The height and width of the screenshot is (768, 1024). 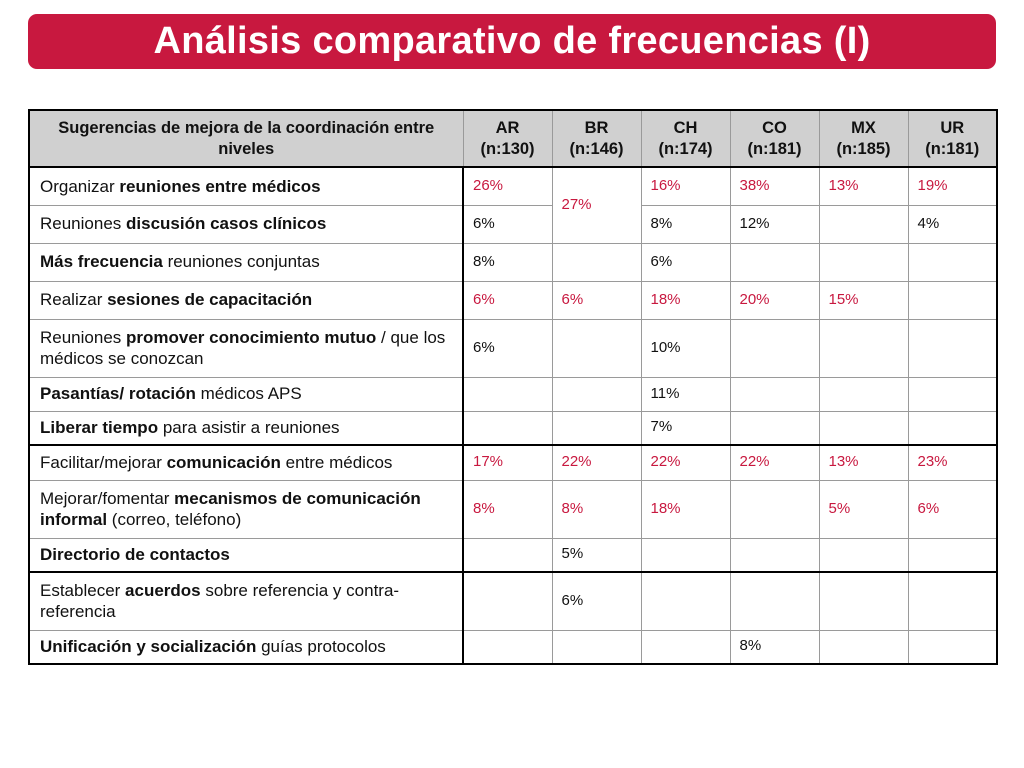 I want to click on header-mx: MX (n:185), so click(x=863, y=138).